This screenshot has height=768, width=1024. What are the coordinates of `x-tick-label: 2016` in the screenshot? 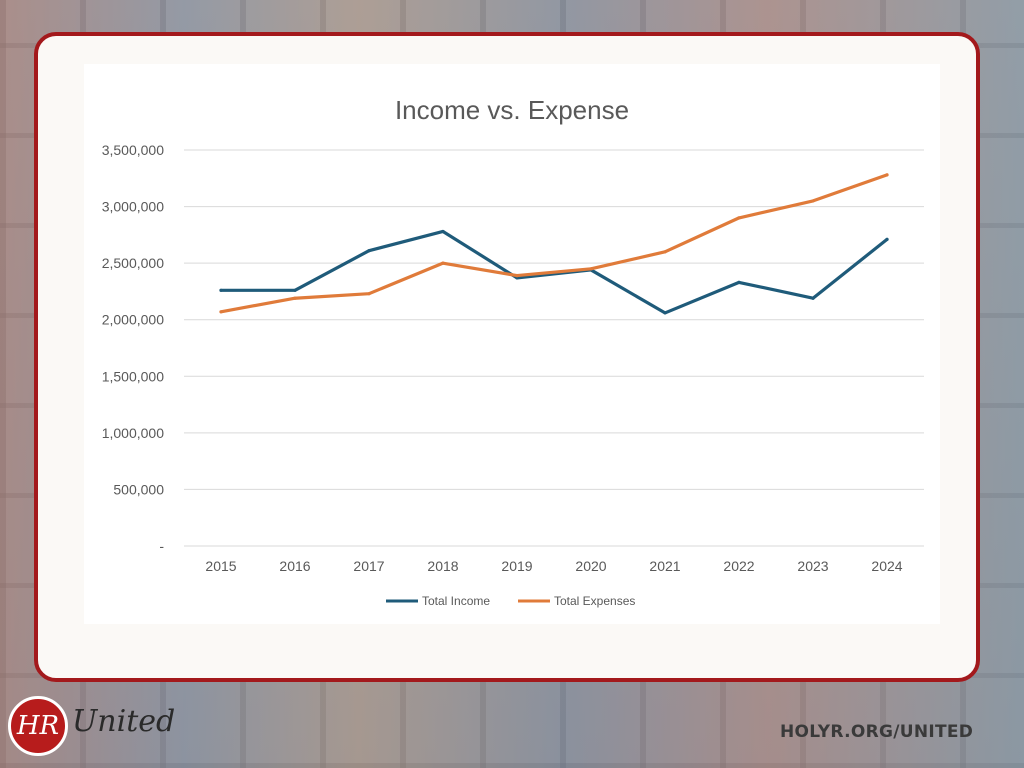 It's located at (294, 566).